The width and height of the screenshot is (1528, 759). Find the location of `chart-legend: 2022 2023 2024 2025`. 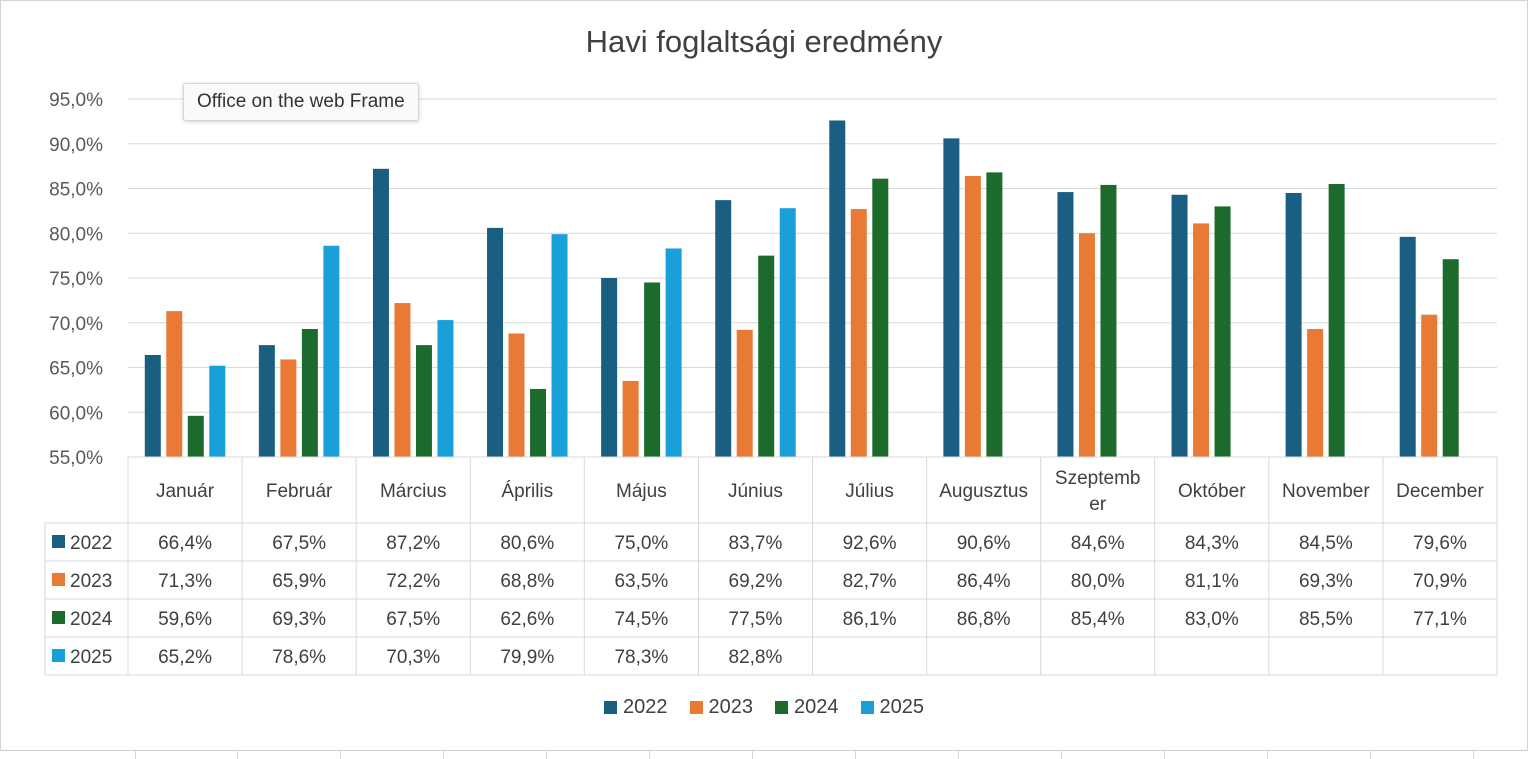

chart-legend: 2022 2023 2024 2025 is located at coordinates (764, 707).